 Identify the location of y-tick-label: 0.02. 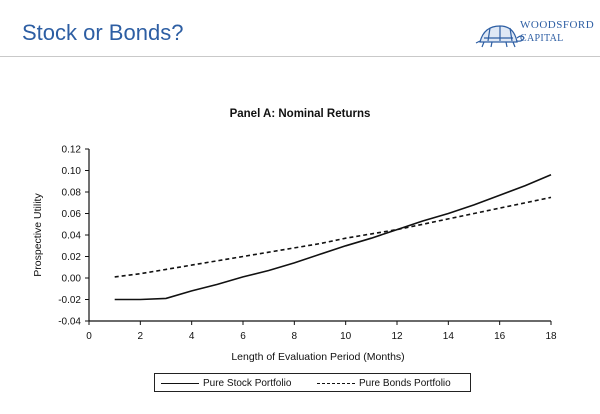
(72, 257).